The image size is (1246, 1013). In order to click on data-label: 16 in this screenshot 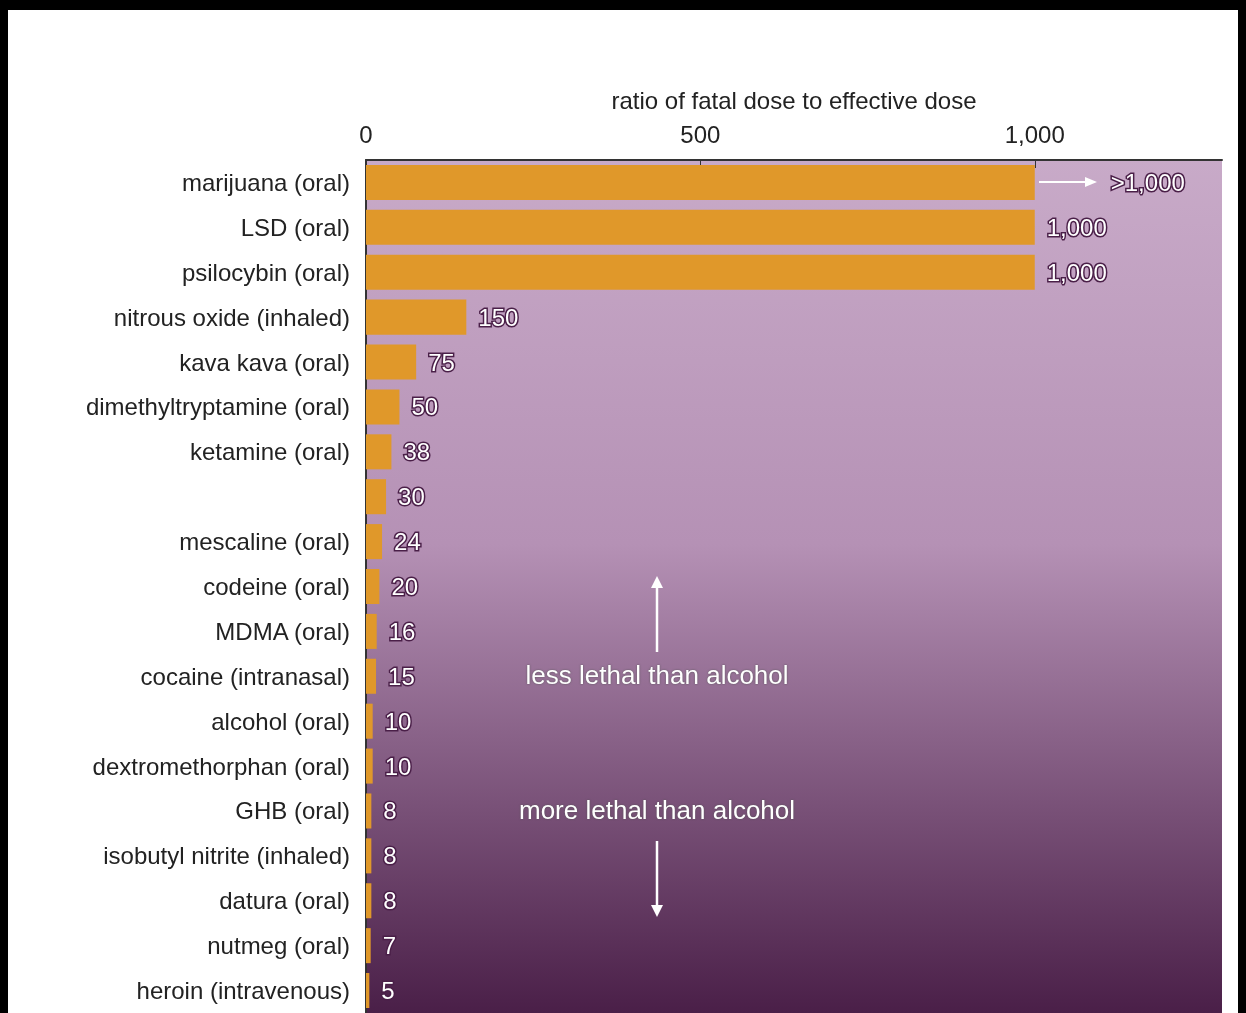, I will do `click(402, 631)`.